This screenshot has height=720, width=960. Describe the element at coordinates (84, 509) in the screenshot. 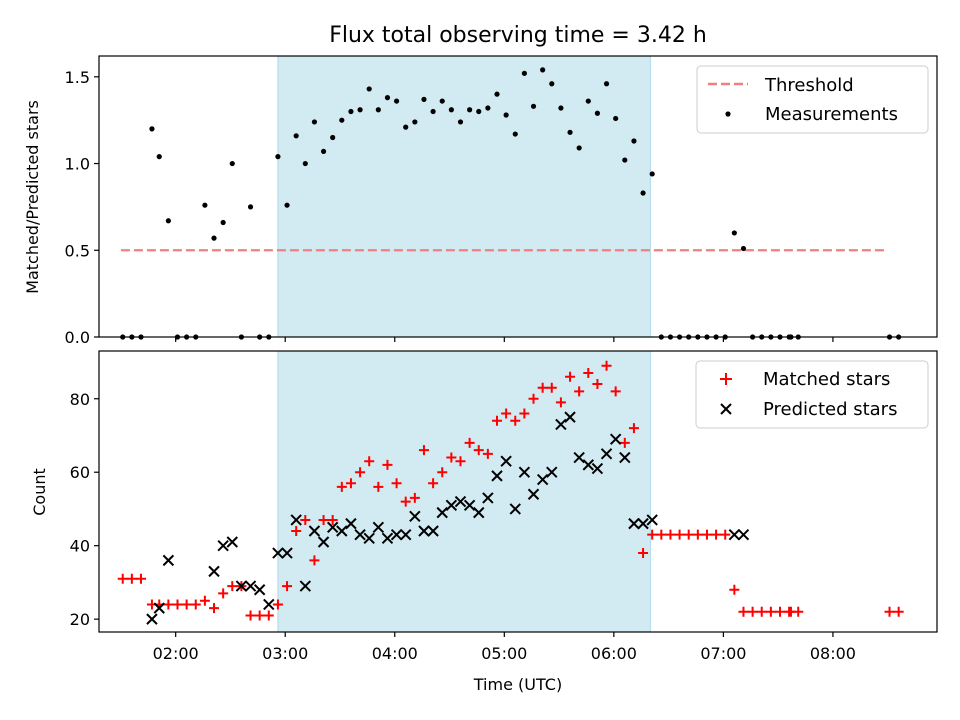

I see `counts-y-ticks: 20 40 60 80` at that location.